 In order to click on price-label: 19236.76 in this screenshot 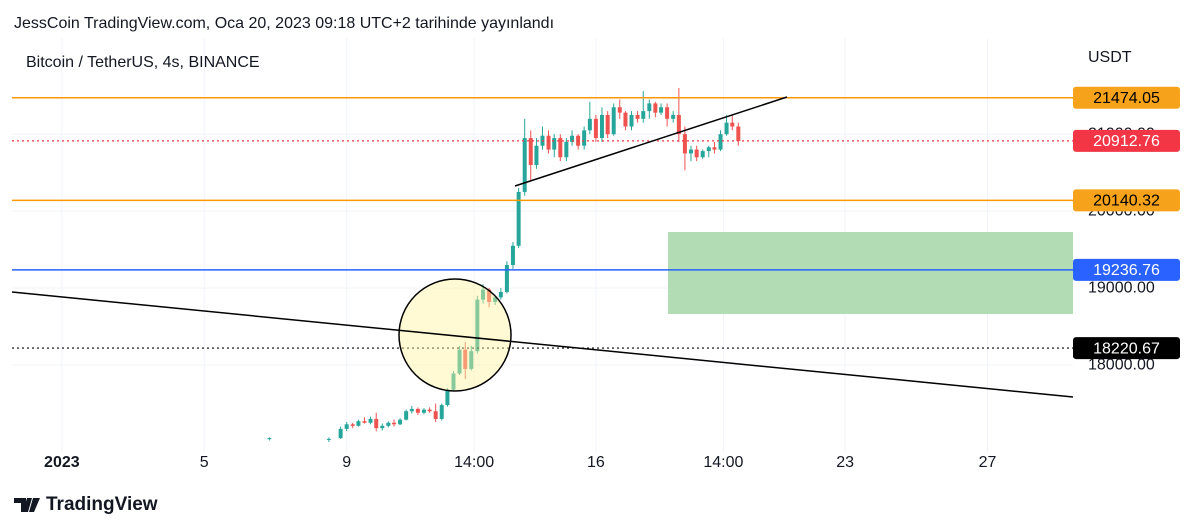, I will do `click(1126, 270)`.